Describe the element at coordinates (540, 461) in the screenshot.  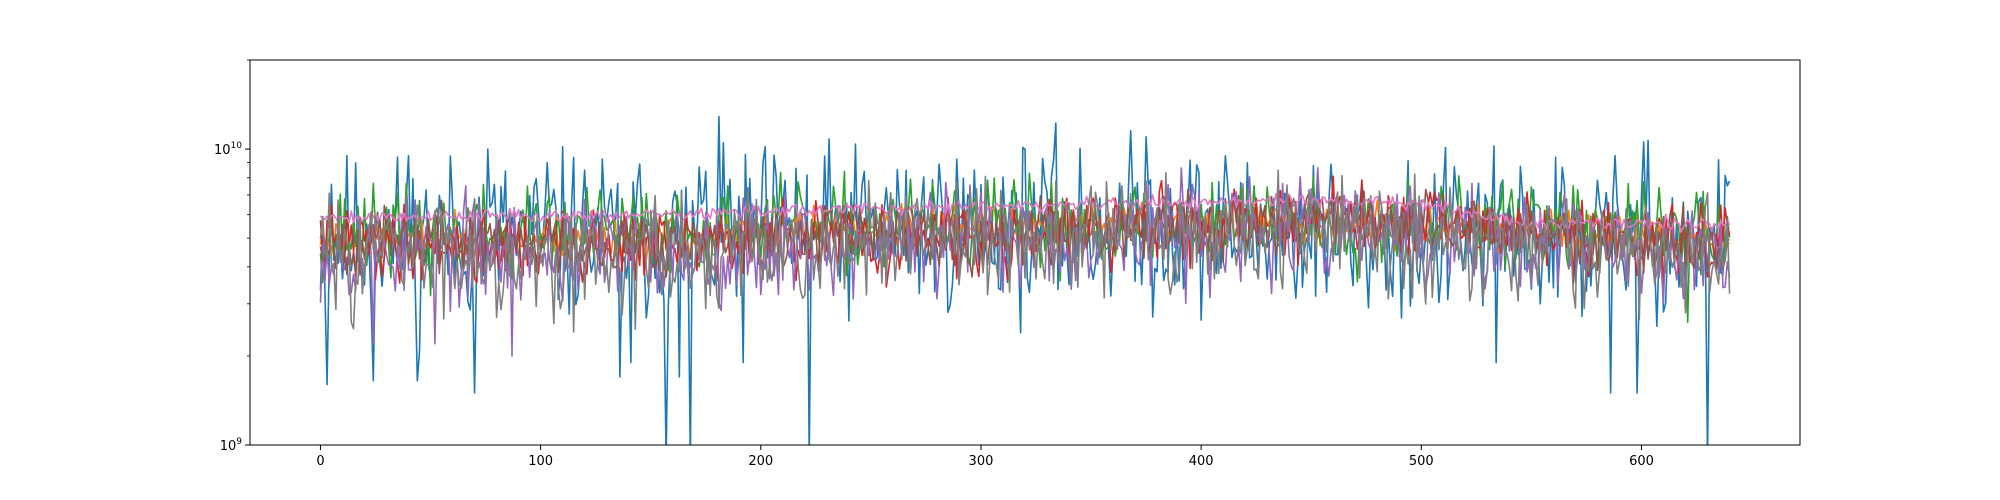
I see `x-tick-label: 100` at that location.